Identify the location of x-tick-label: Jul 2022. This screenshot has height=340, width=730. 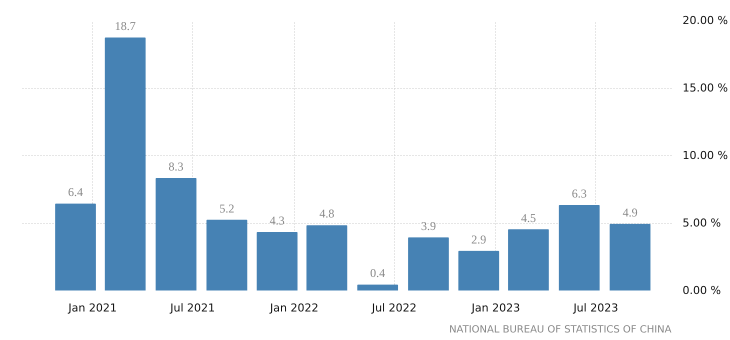
(393, 308).